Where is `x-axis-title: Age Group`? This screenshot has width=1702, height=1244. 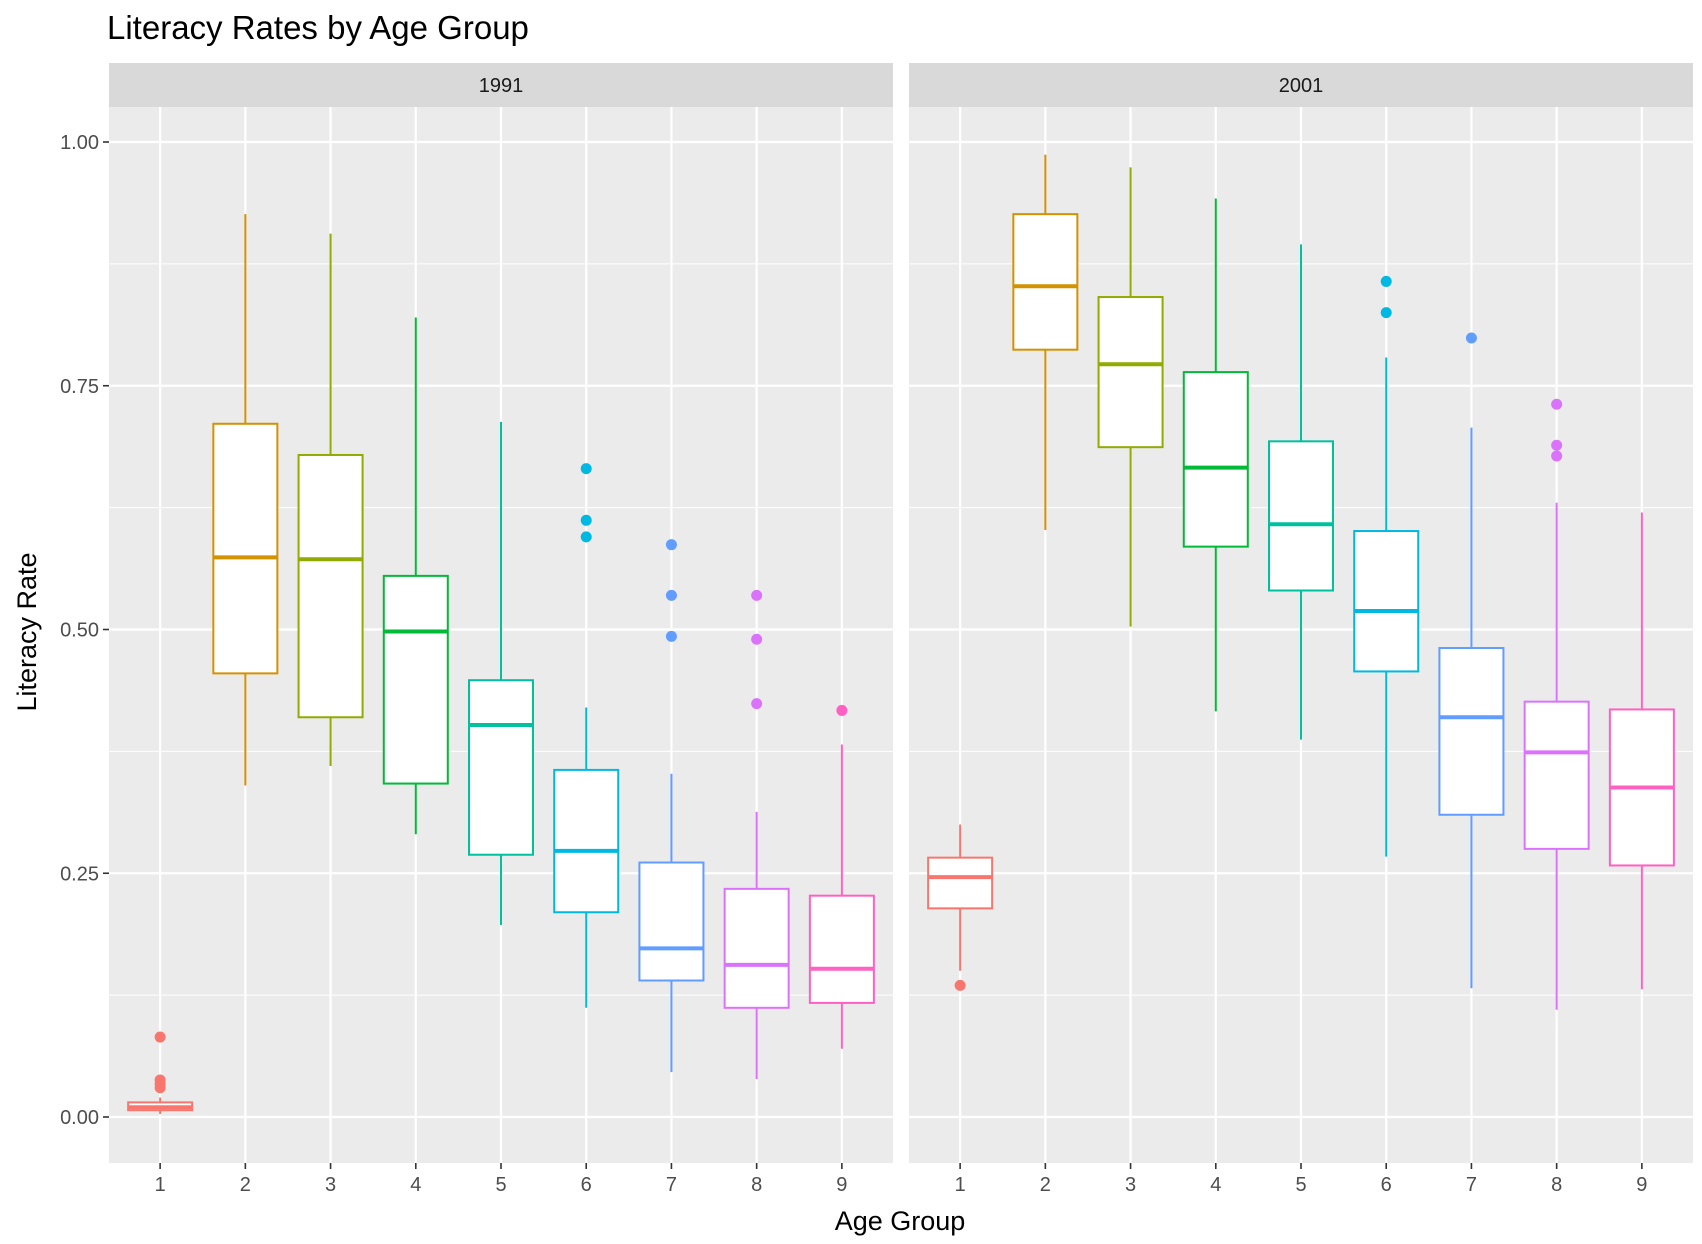
x-axis-title: Age Group is located at coordinates (900, 1221).